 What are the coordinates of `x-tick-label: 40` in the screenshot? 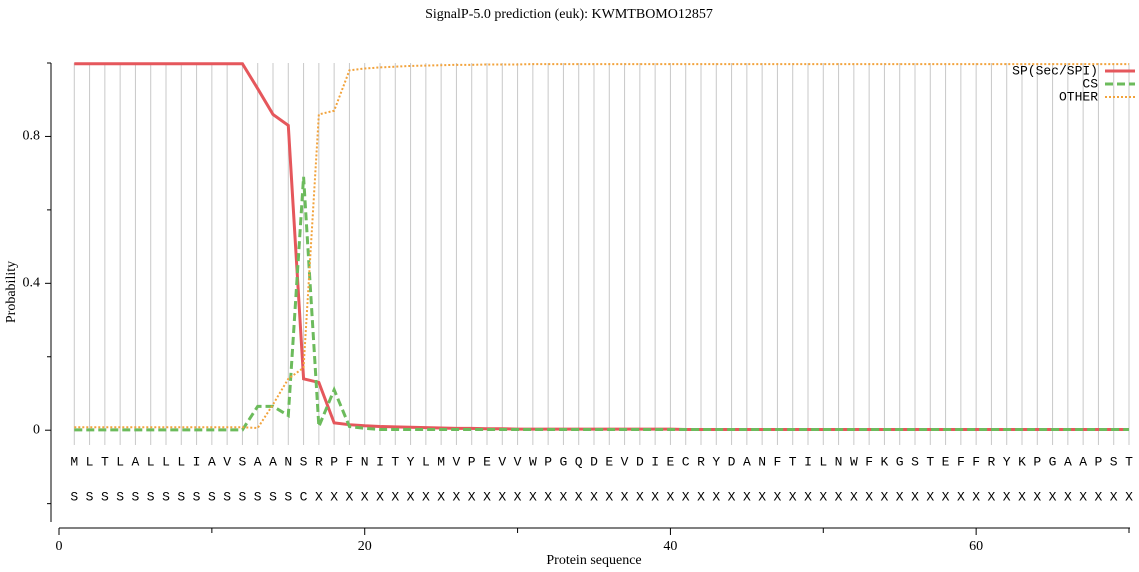 It's located at (670, 546).